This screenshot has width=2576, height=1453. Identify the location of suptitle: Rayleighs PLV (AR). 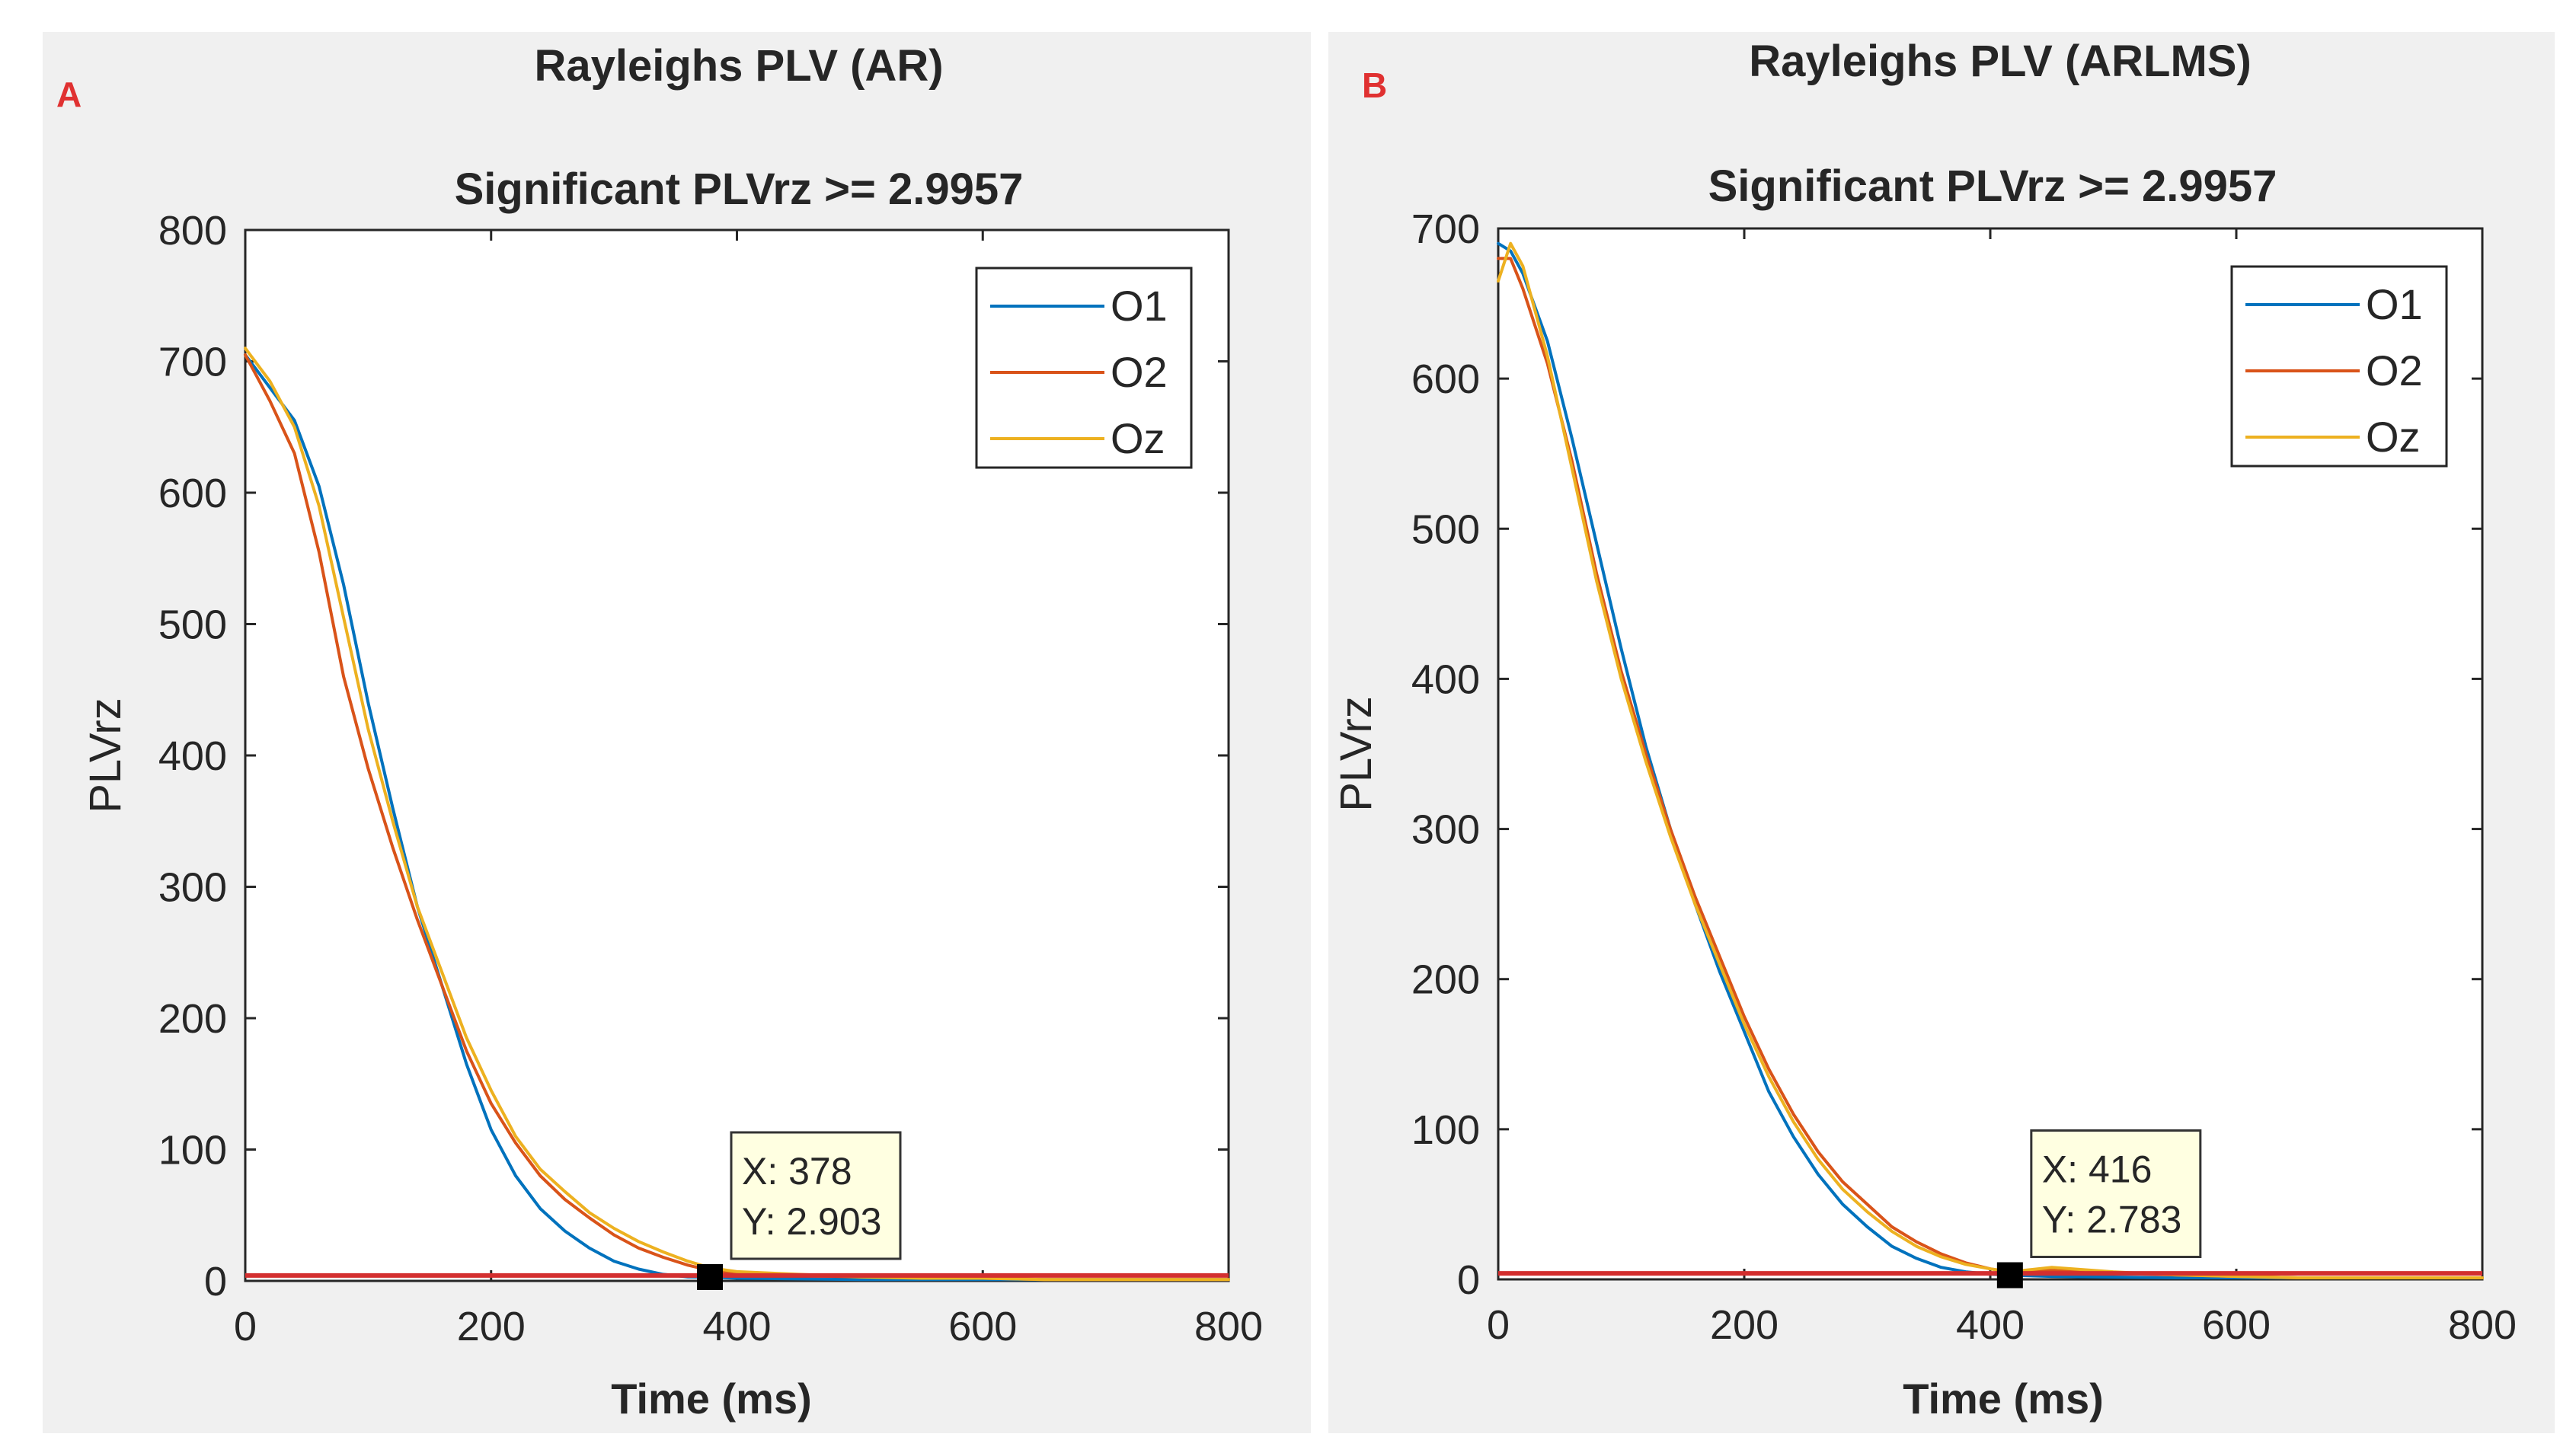
(738, 66).